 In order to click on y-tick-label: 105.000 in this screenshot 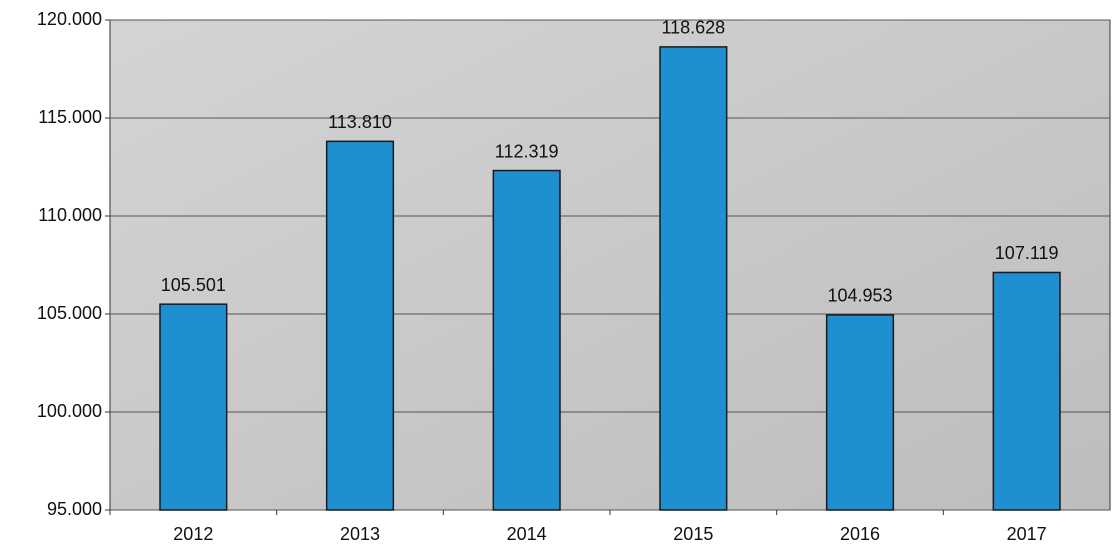, I will do `click(69, 313)`.